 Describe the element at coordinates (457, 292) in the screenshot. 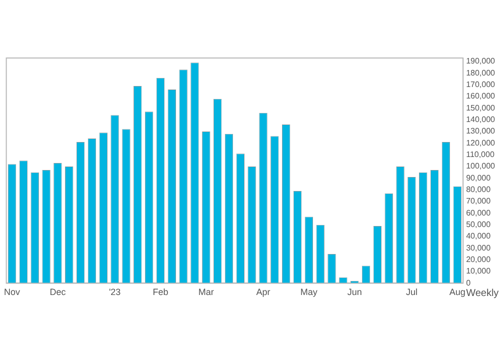

I see `x-tick-label: Aug` at that location.